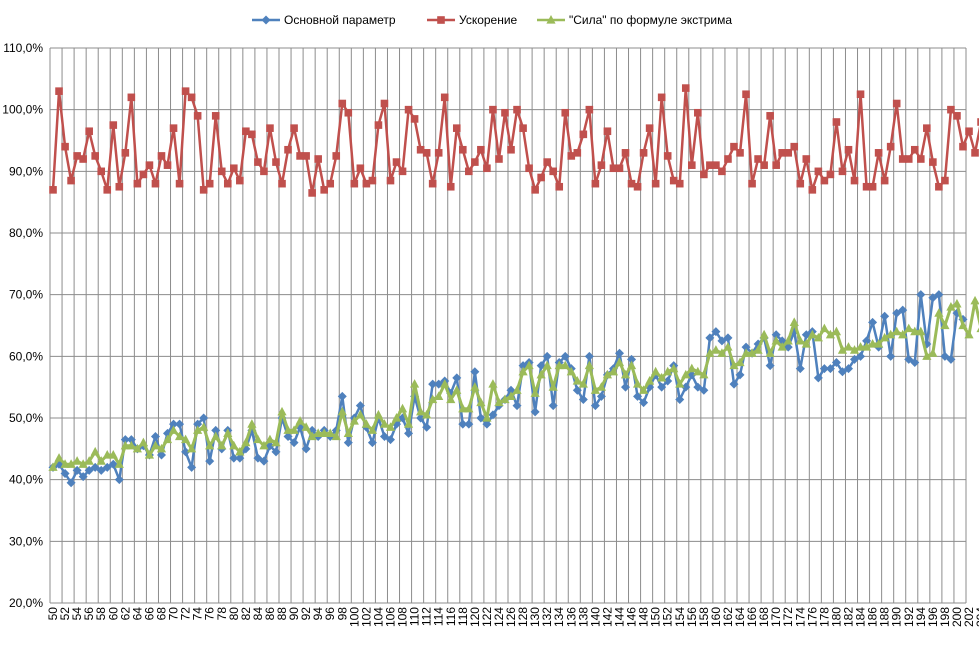  I want to click on x-tick-label: 78, so click(222, 614).